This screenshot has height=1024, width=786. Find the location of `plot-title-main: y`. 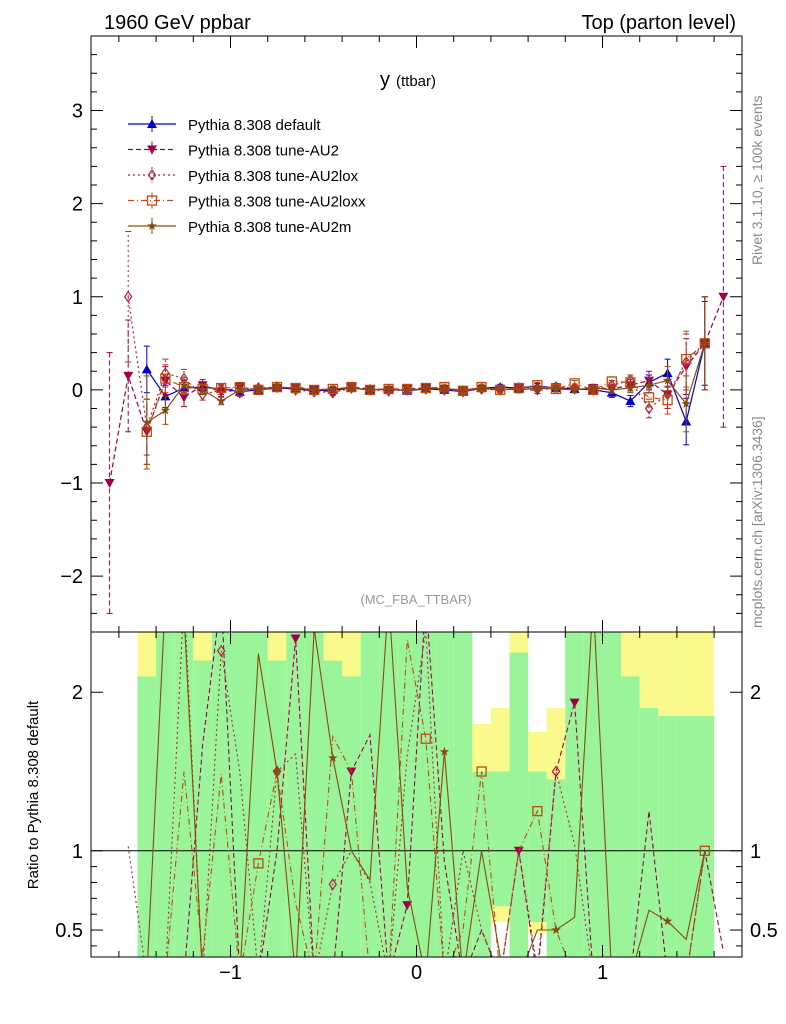

plot-title-main: y is located at coordinates (385, 80).